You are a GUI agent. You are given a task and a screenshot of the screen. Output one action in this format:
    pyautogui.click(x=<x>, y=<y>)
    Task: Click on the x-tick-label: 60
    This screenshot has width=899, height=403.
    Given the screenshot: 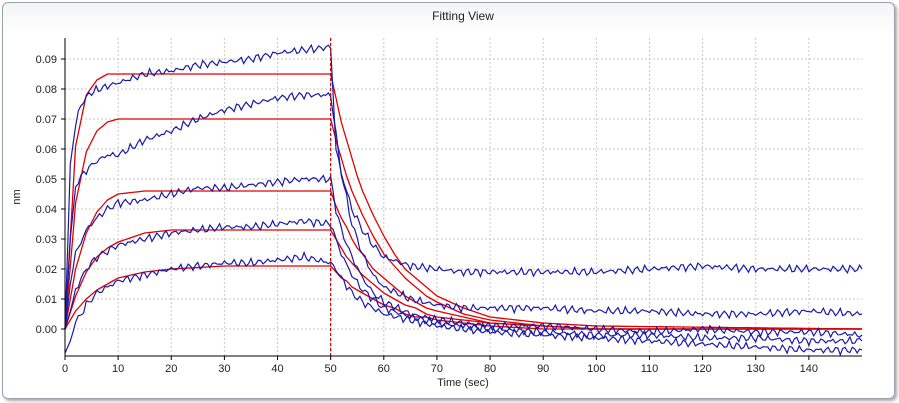 What is the action you would take?
    pyautogui.click(x=384, y=369)
    